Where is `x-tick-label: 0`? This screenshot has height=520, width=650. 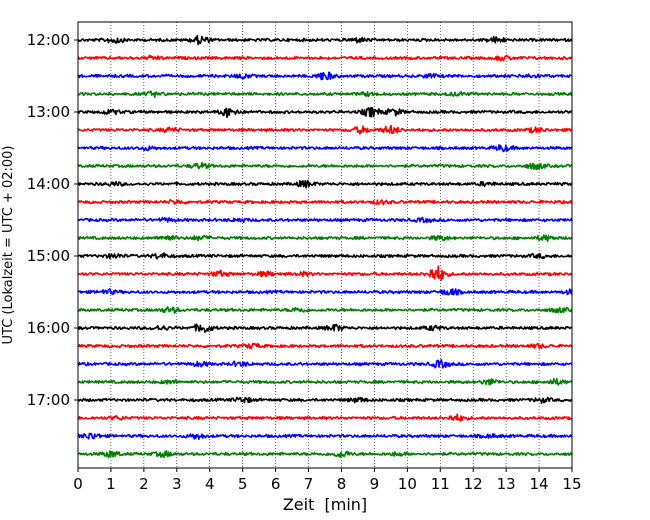
x-tick-label: 0 is located at coordinates (78, 484).